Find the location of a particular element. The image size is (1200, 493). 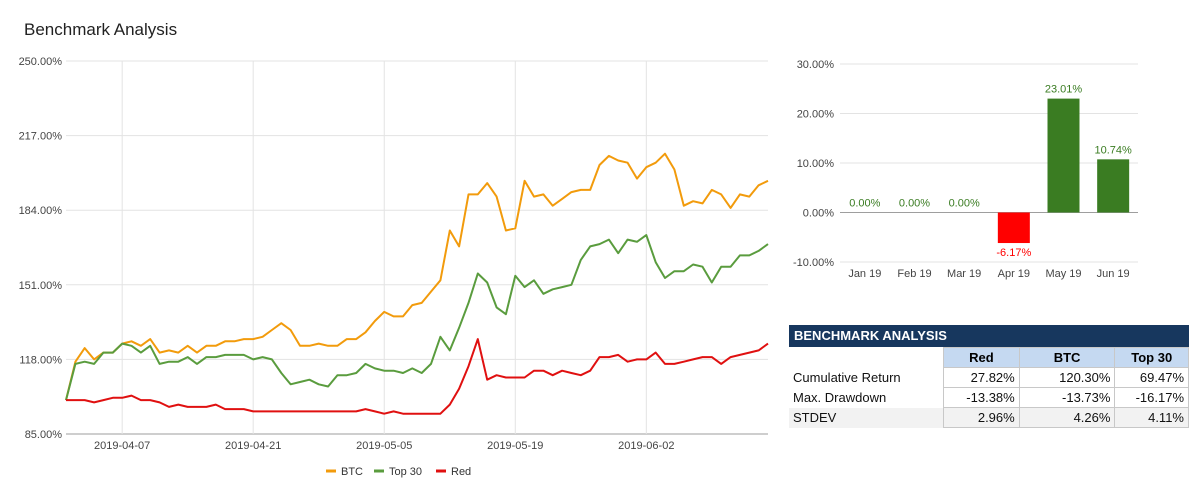

column-header-top30: Top 30 is located at coordinates (1151, 357).